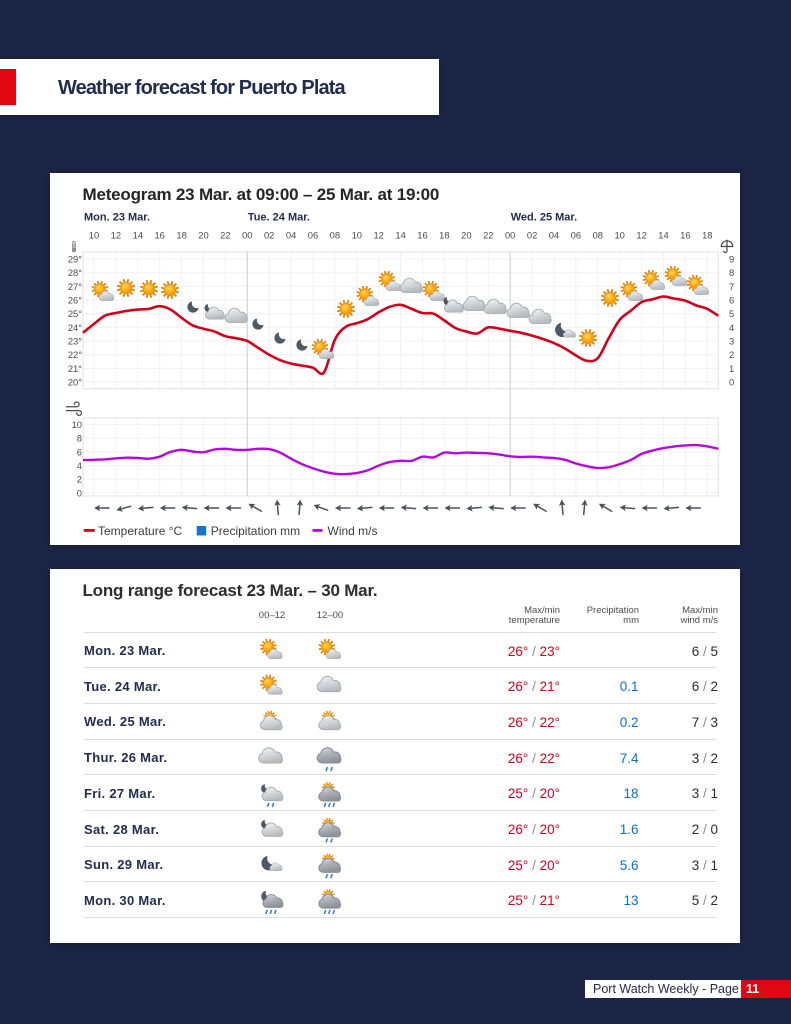 Image resolution: width=791 pixels, height=1024 pixels. I want to click on svg-text: 25°, so click(75, 313).